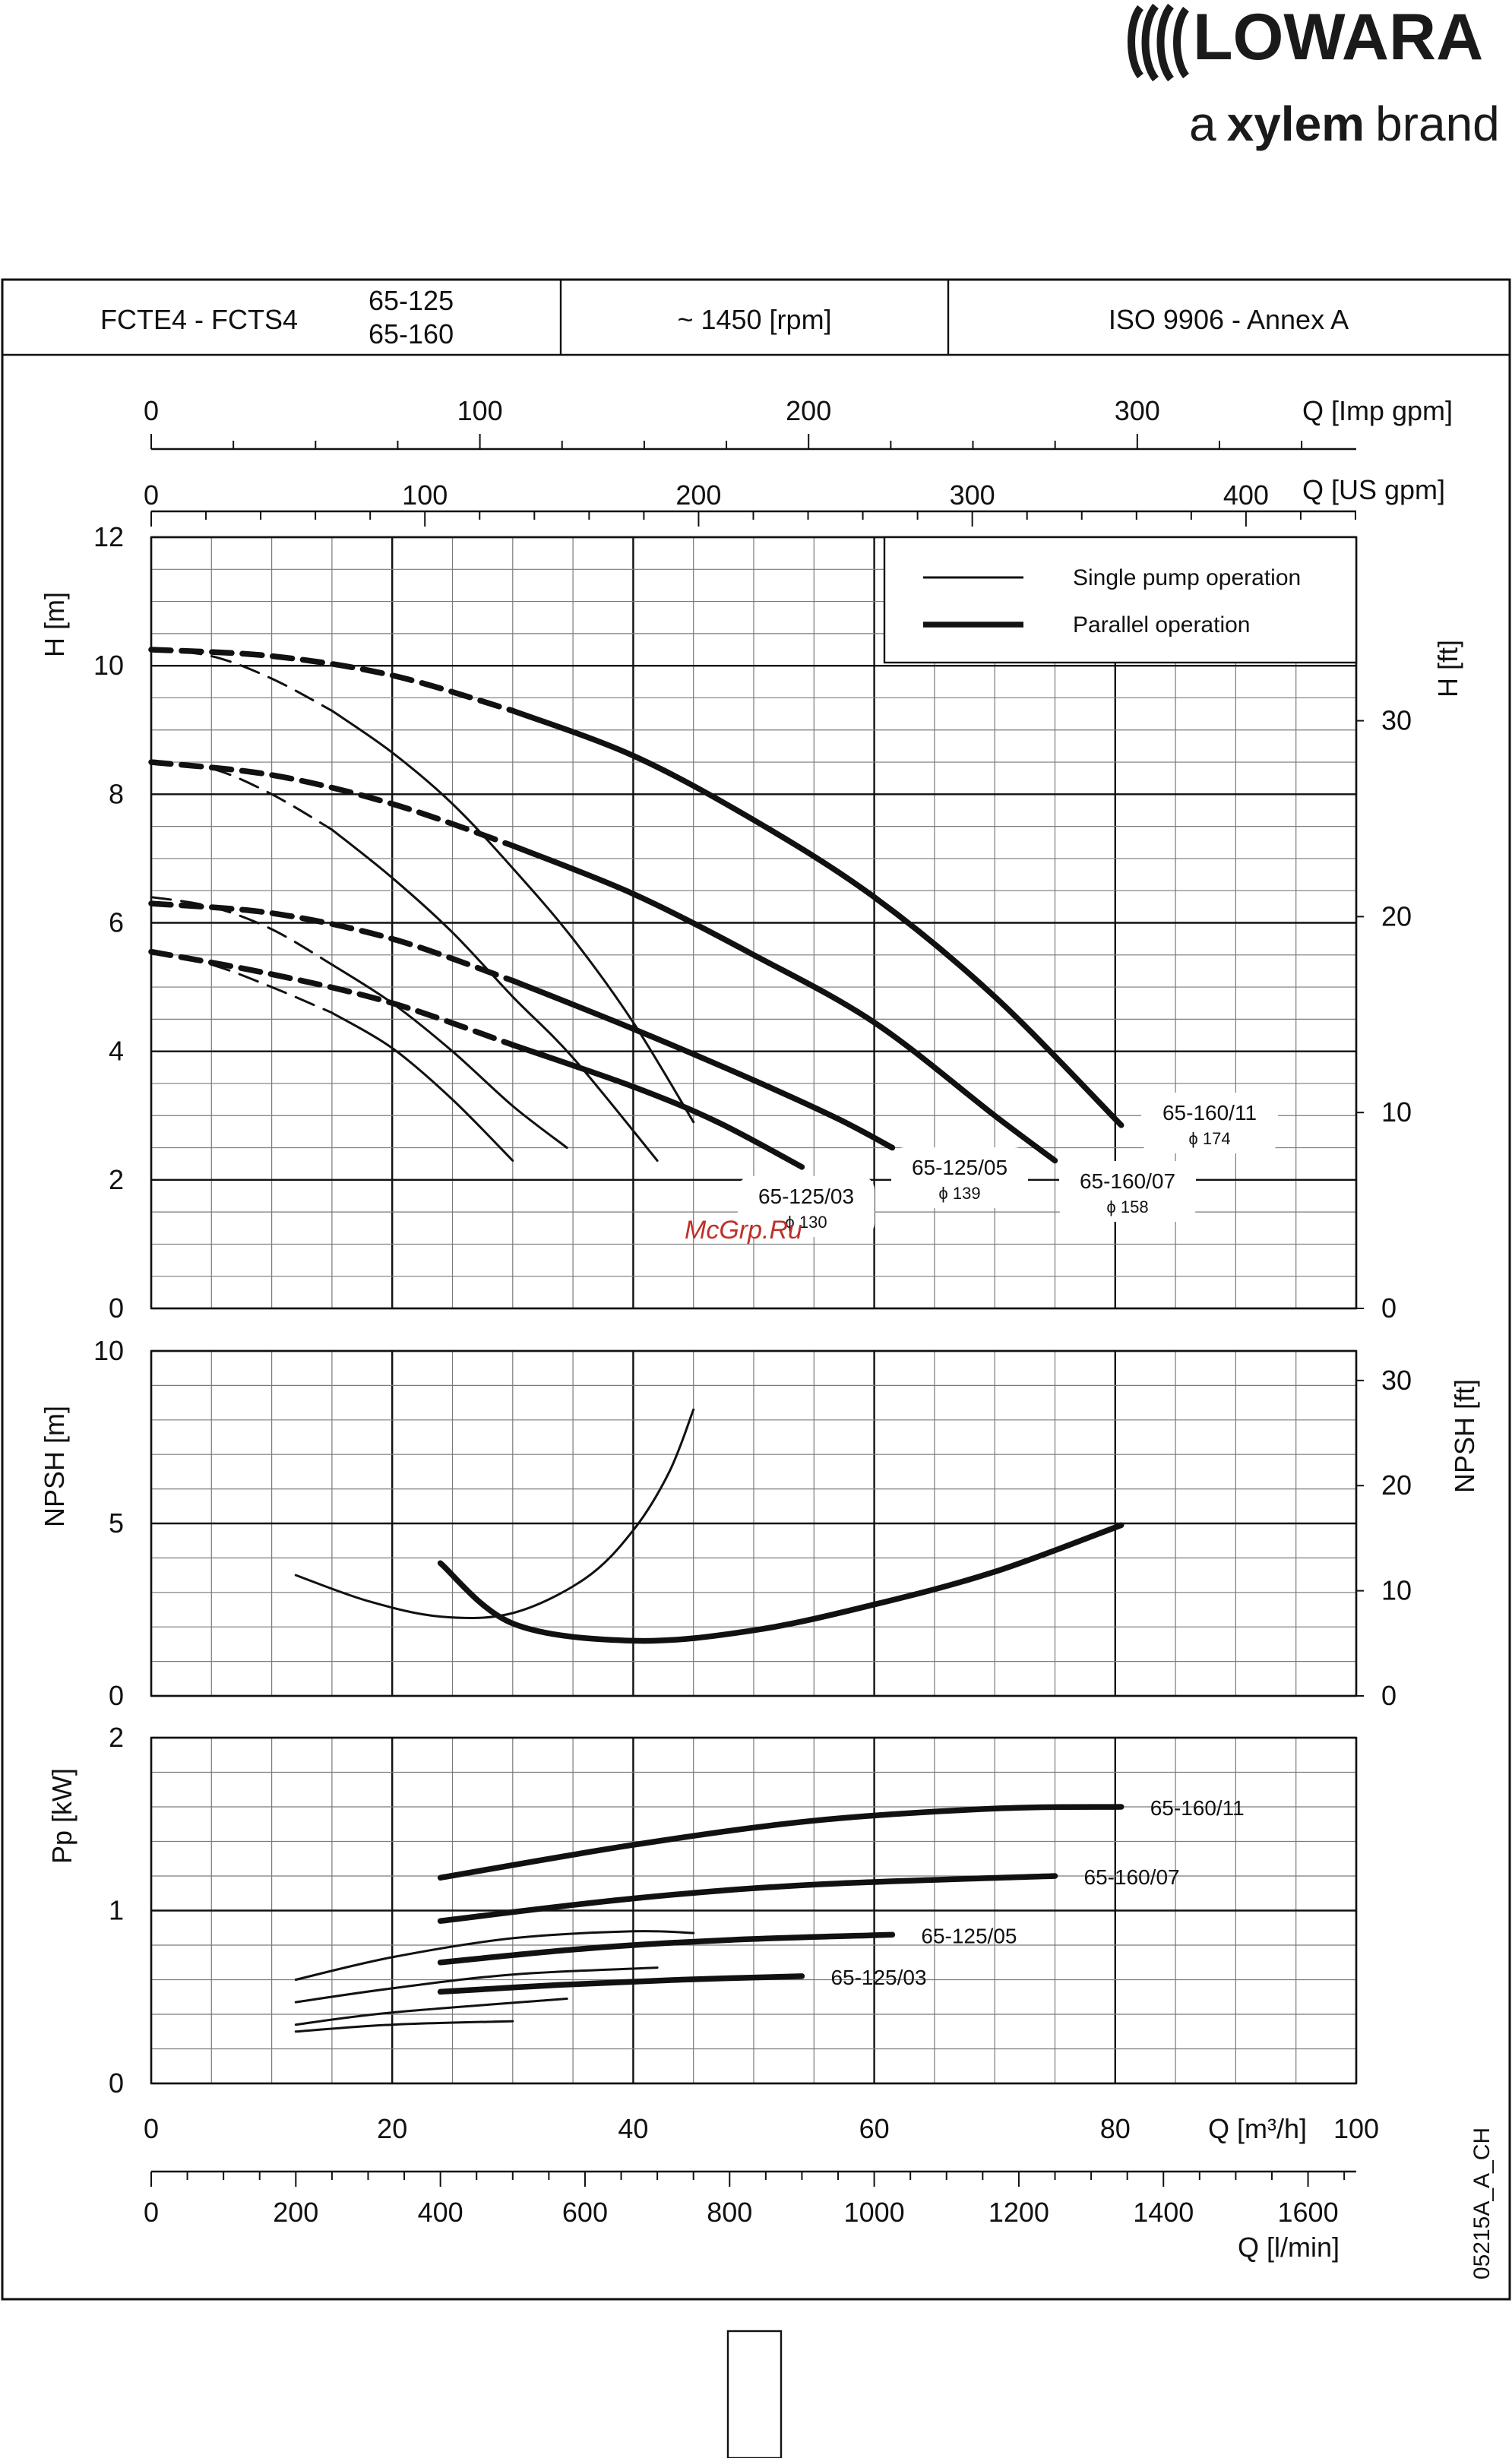 The height and width of the screenshot is (2458, 1512). Describe the element at coordinates (874, 2128) in the screenshot. I see `x-tick-label-m3h: 60` at that location.